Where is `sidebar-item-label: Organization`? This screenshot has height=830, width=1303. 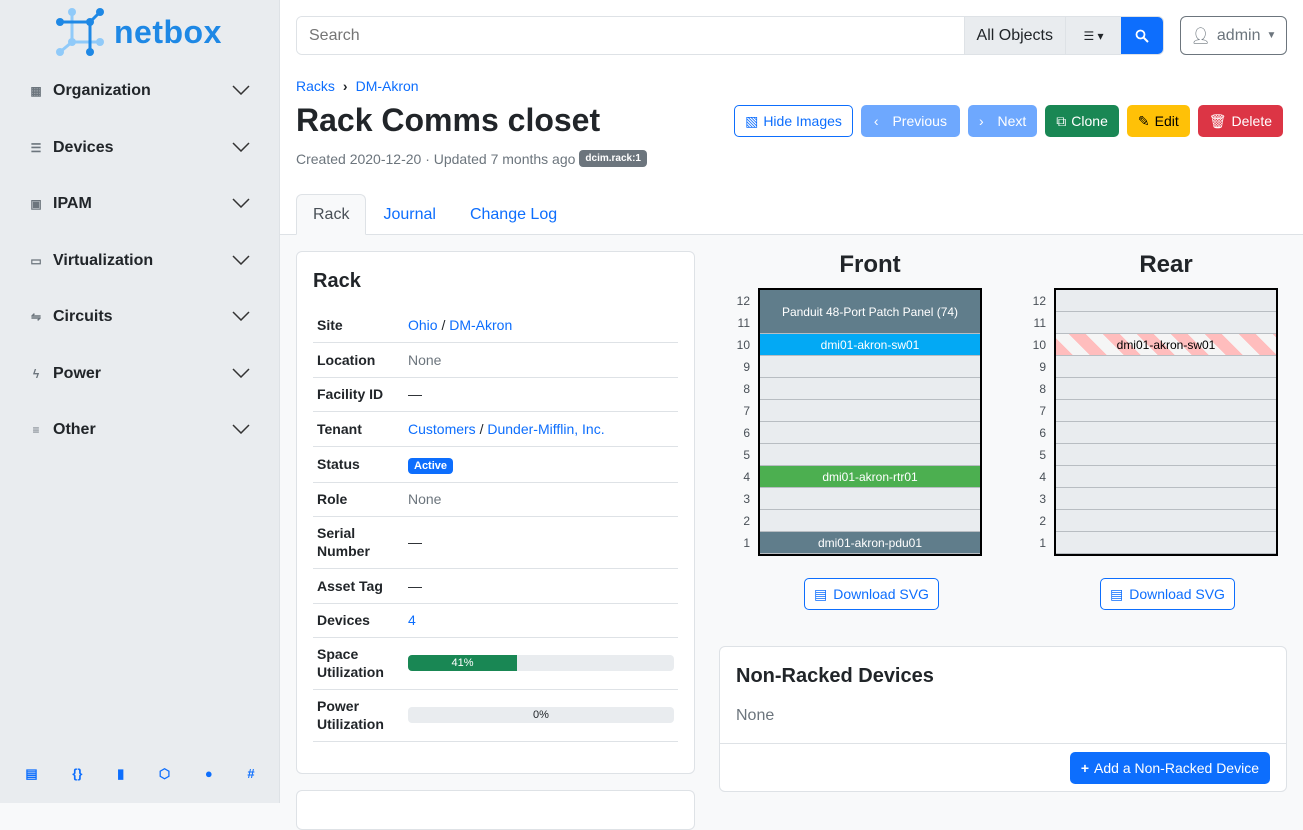 sidebar-item-label: Organization is located at coordinates (102, 90).